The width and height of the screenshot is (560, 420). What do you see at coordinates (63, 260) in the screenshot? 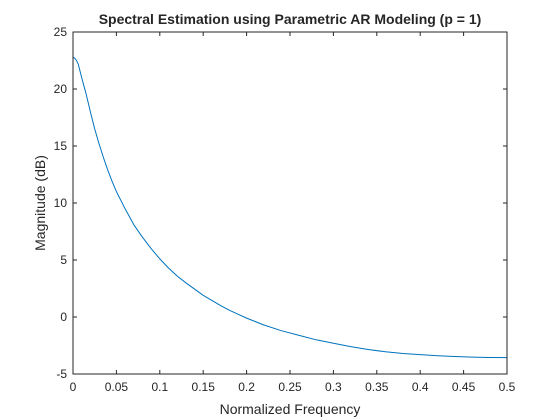
I see `y-tick-label: 5` at bounding box center [63, 260].